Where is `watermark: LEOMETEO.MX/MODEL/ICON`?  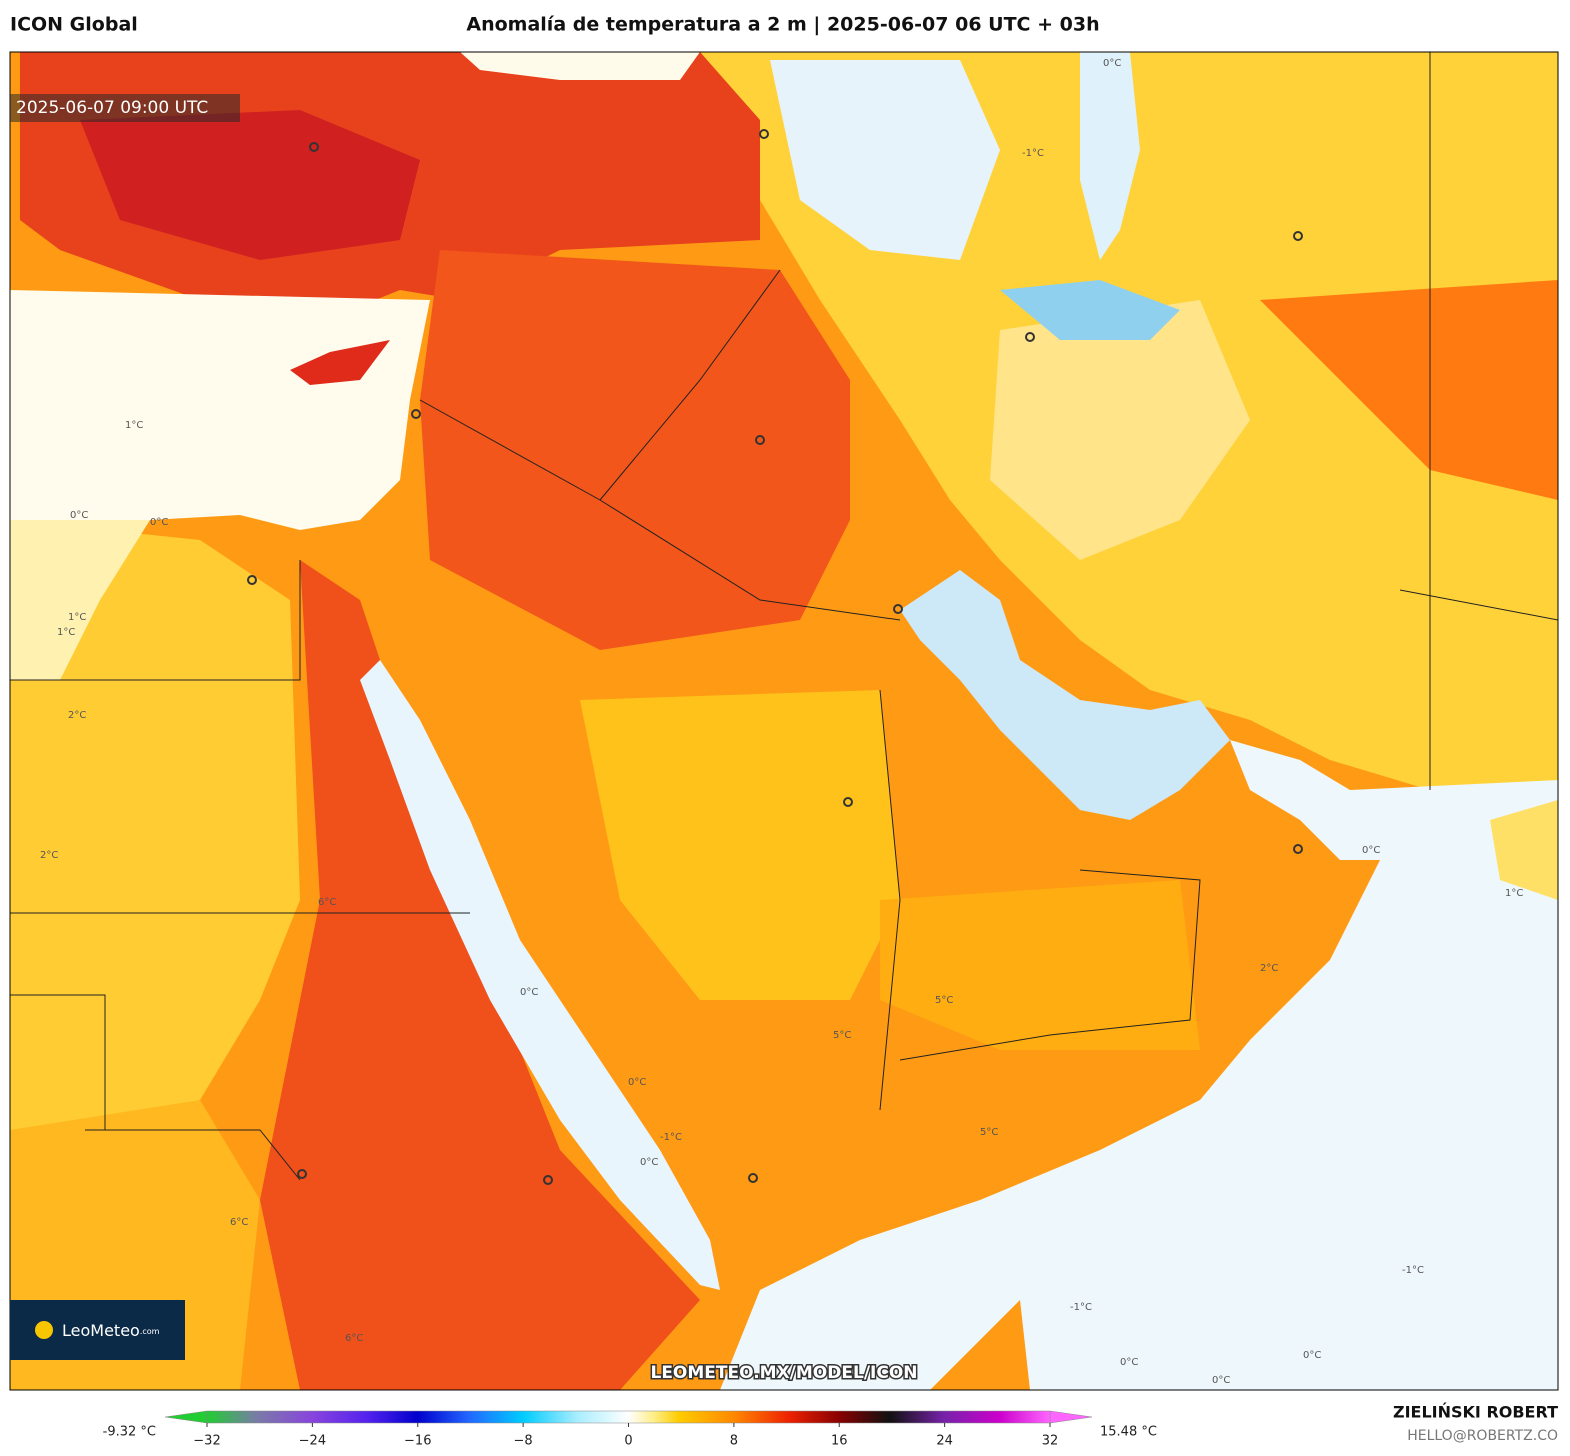
watermark: LEOMETEO.MX/MODEL/ICON is located at coordinates (783, 1373).